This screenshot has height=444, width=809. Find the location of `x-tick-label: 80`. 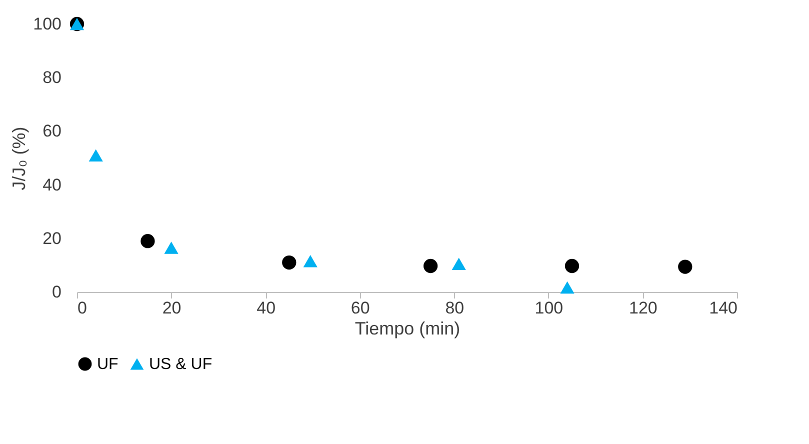

x-tick-label: 80 is located at coordinates (454, 308).